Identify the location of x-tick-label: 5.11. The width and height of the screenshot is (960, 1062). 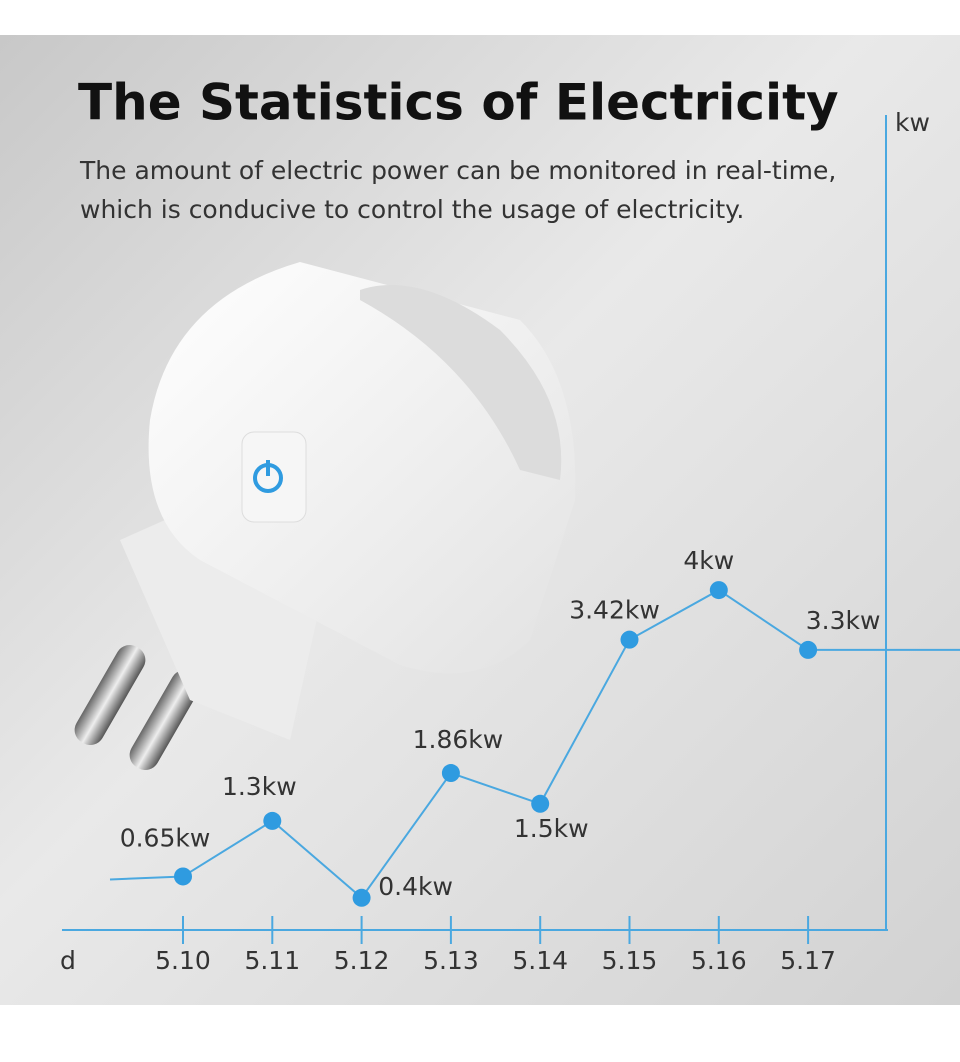
(272, 960).